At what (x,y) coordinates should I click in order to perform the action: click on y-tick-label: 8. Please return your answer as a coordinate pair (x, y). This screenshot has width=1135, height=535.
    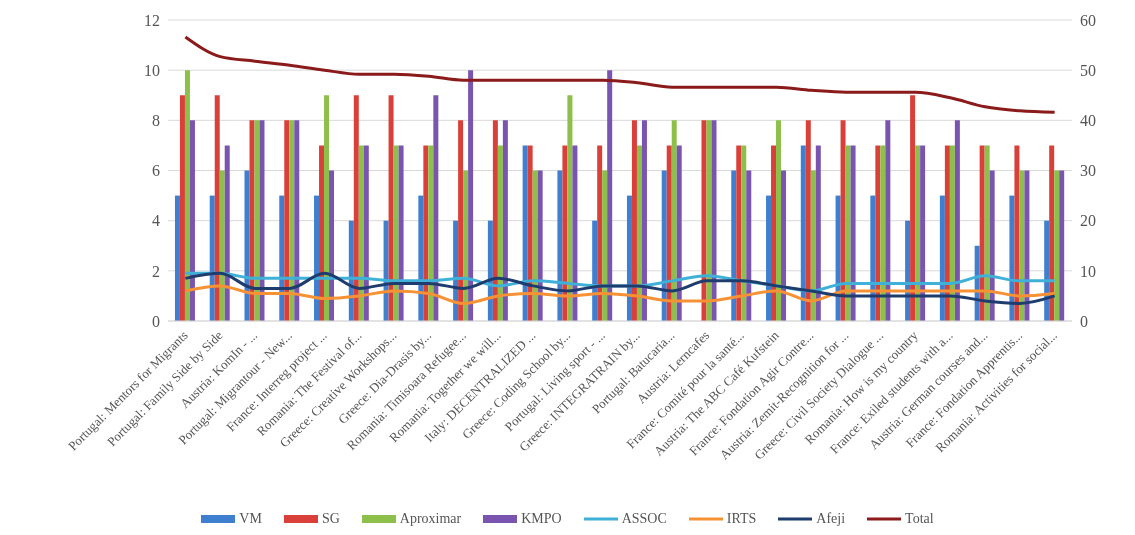
    Looking at the image, I should click on (156, 121).